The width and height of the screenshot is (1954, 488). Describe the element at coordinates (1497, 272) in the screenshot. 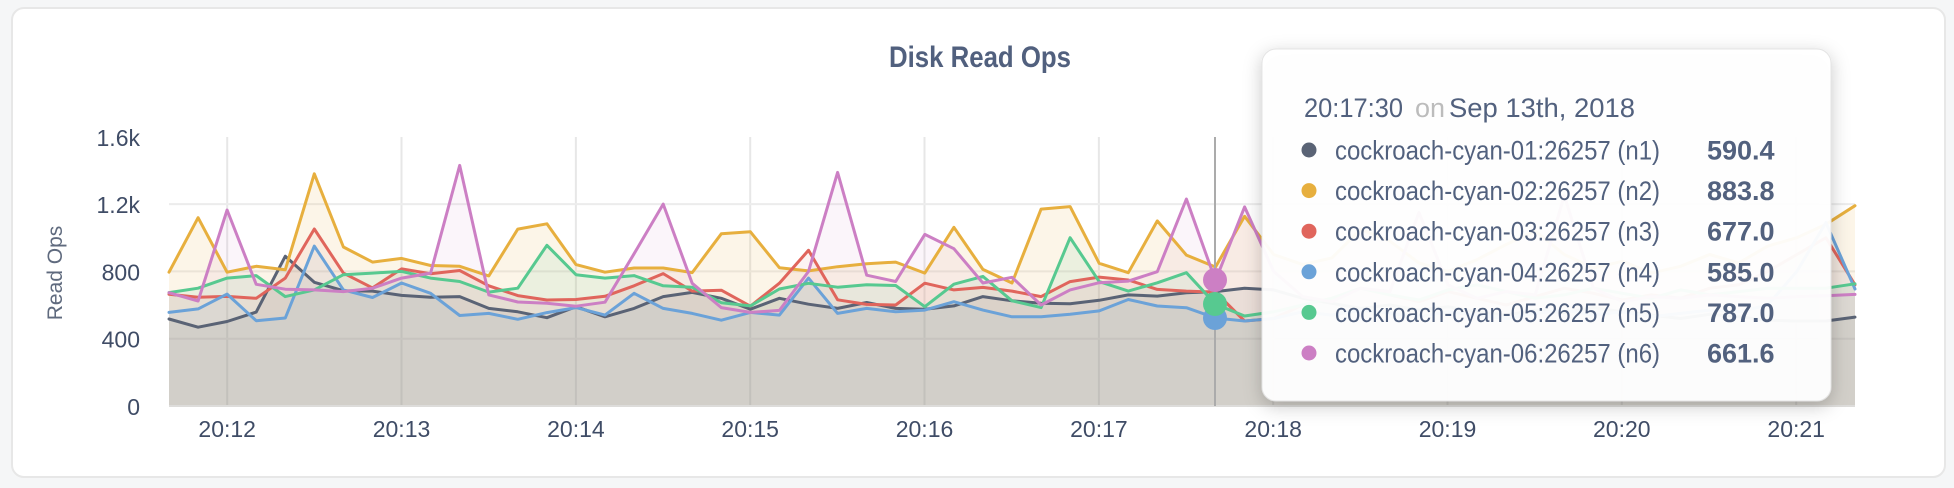

I see `svg-text: cockroach-cyan-04:26257 (n4)` at that location.